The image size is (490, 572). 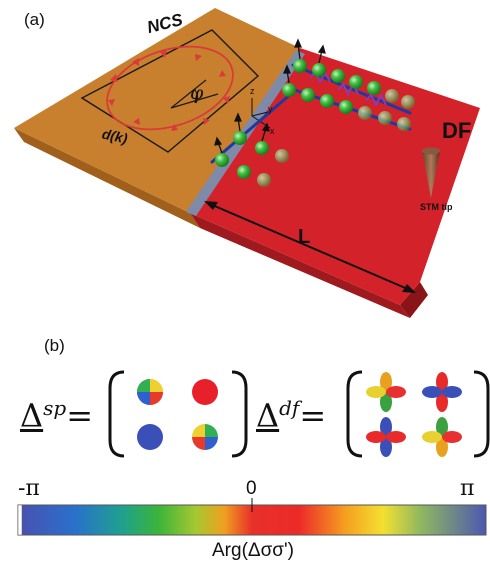 I want to click on stm-tip, so click(x=431, y=172).